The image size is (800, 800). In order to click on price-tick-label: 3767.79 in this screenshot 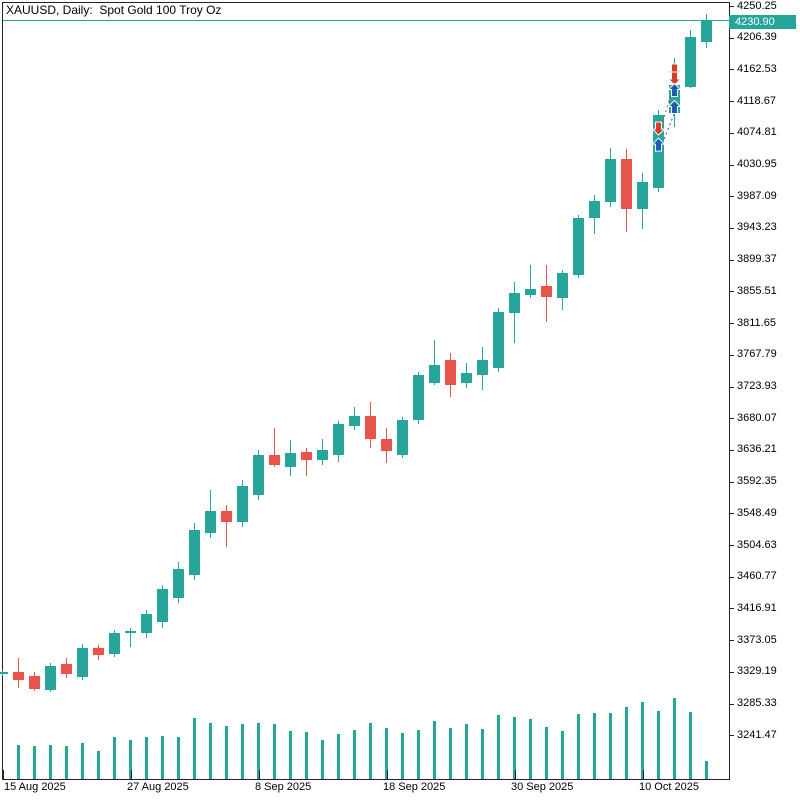, I will do `click(757, 354)`.